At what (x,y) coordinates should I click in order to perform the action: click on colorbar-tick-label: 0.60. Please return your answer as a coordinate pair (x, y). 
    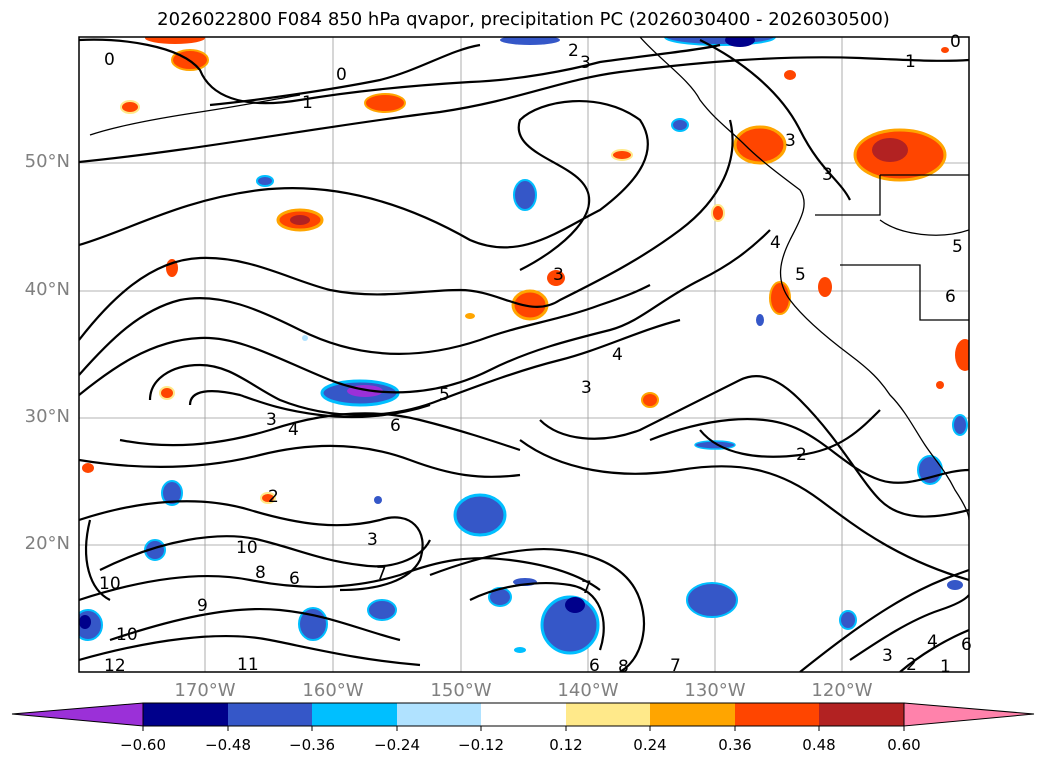
    Looking at the image, I should click on (904, 745).